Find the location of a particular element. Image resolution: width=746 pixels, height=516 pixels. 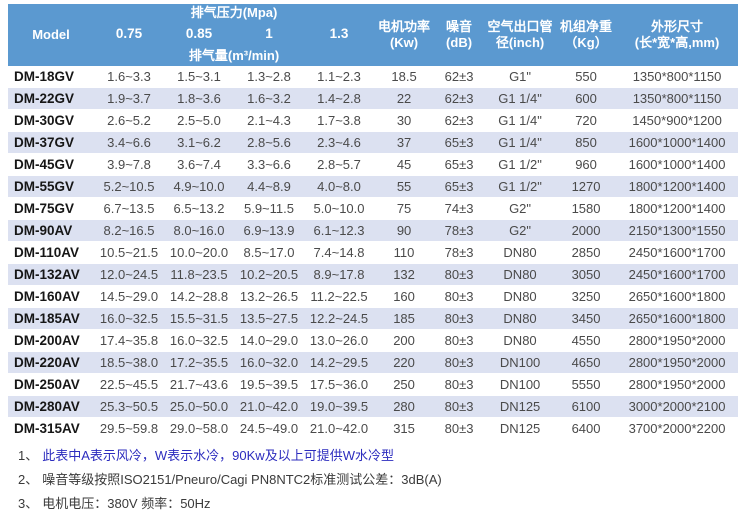

flow-1-cell: 1.3~2.8 is located at coordinates (269, 77).